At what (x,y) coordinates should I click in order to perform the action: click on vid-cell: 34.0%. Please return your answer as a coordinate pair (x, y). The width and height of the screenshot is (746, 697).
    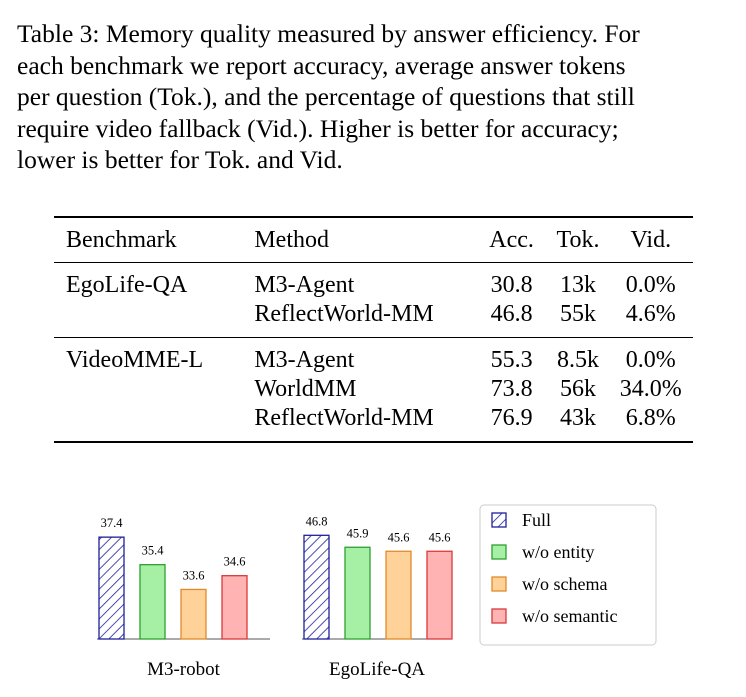
    Looking at the image, I should click on (650, 389).